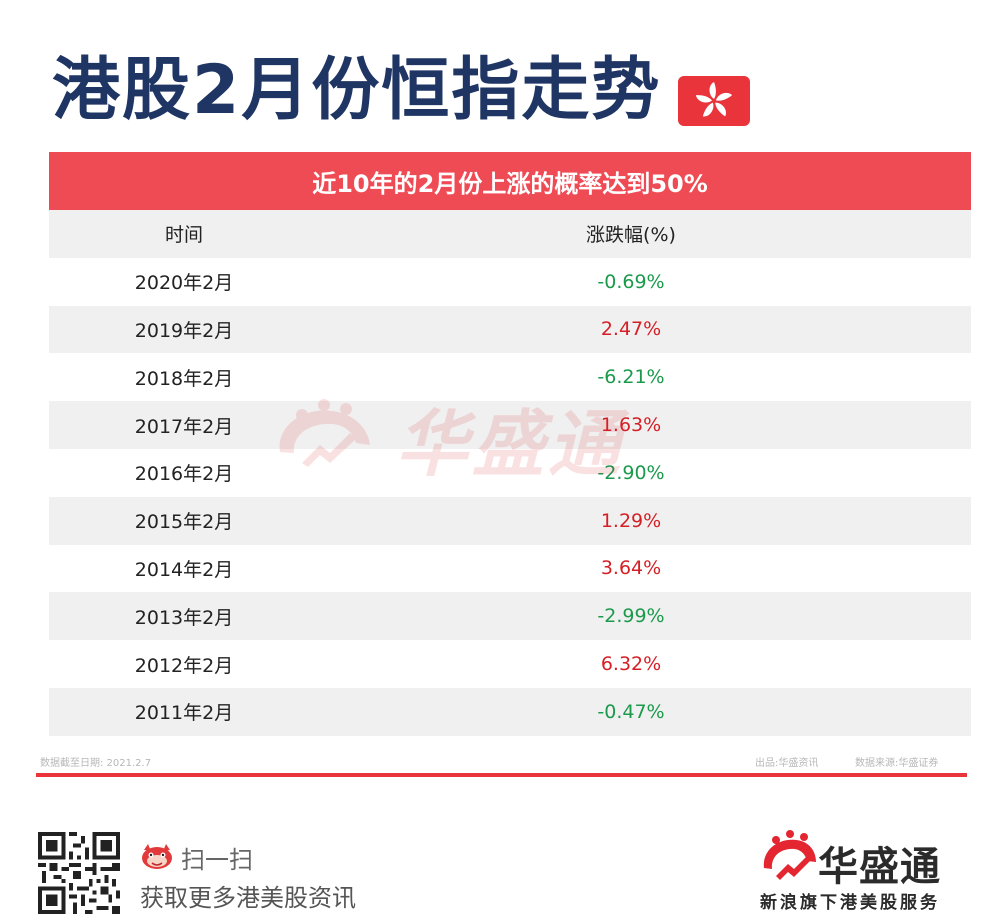 The height and width of the screenshot is (922, 1000). What do you see at coordinates (510, 282) in the screenshot?
I see `table-row: 2020年2月 -0.69%` at bounding box center [510, 282].